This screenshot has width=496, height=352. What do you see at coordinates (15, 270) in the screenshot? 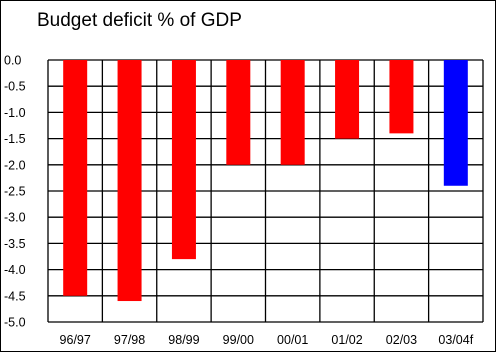
I see `y-tick-label: -4.0` at bounding box center [15, 270].